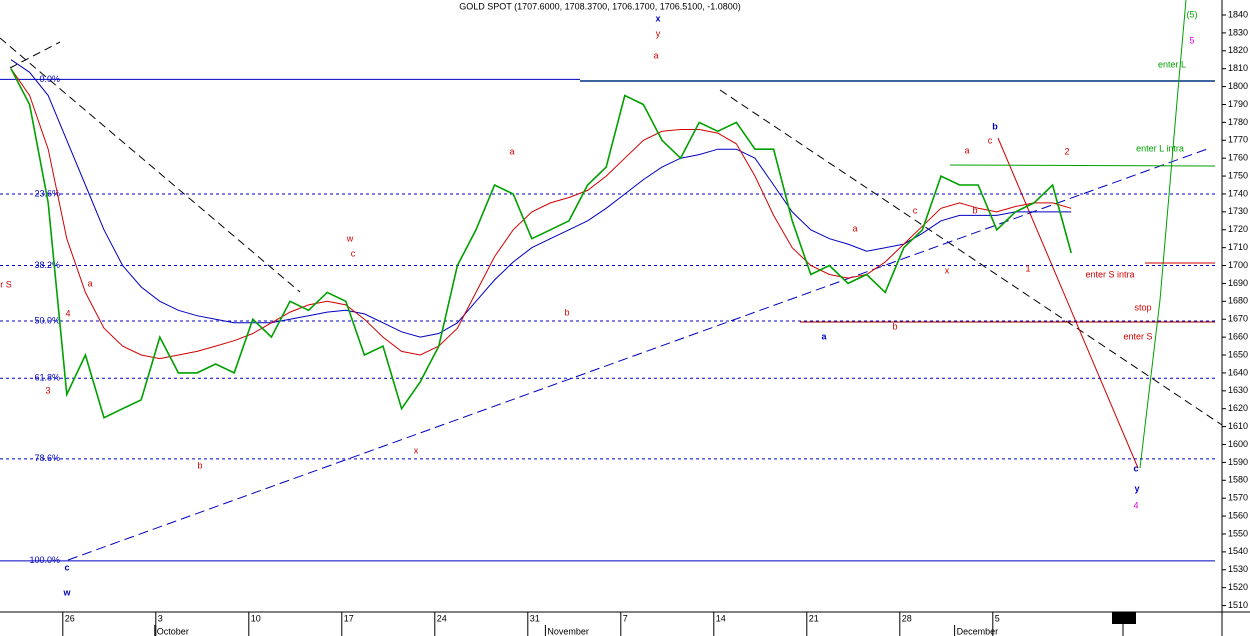 The width and height of the screenshot is (1250, 636). What do you see at coordinates (1238, 462) in the screenshot?
I see `y-tick-label: 1590` at bounding box center [1238, 462].